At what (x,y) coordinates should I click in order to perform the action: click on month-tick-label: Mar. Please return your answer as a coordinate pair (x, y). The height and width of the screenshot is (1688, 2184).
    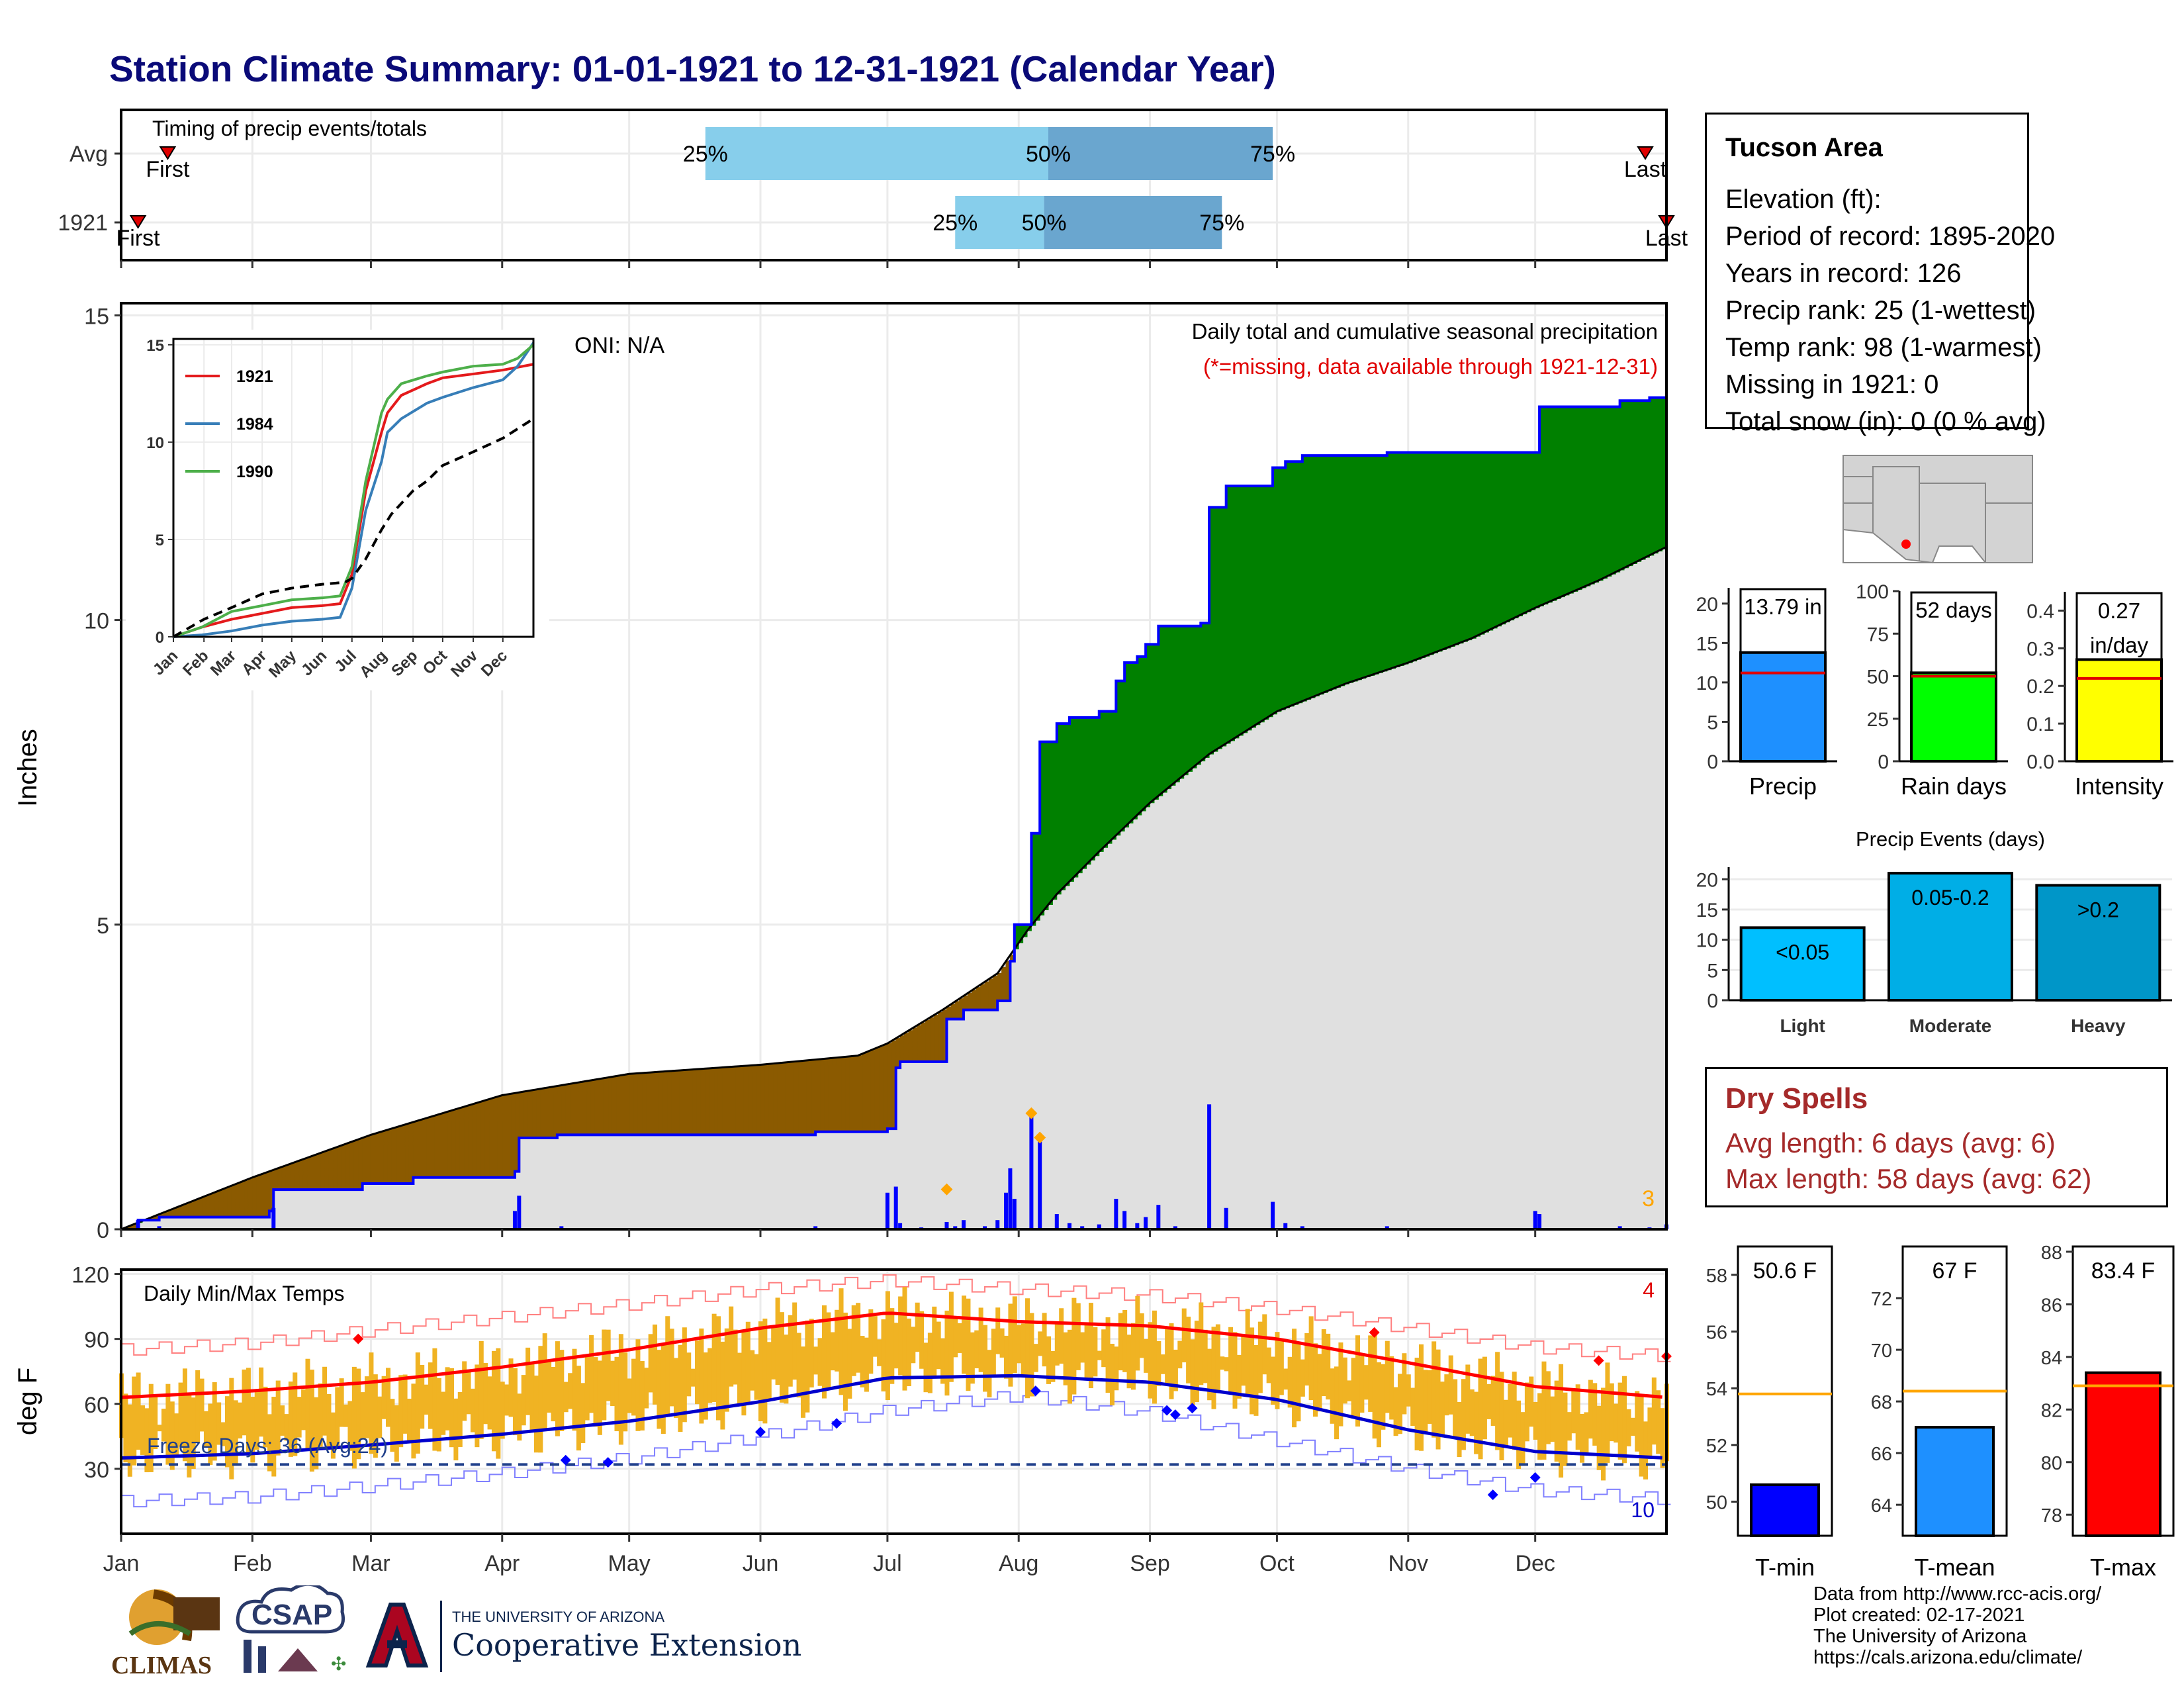
    Looking at the image, I should click on (370, 1563).